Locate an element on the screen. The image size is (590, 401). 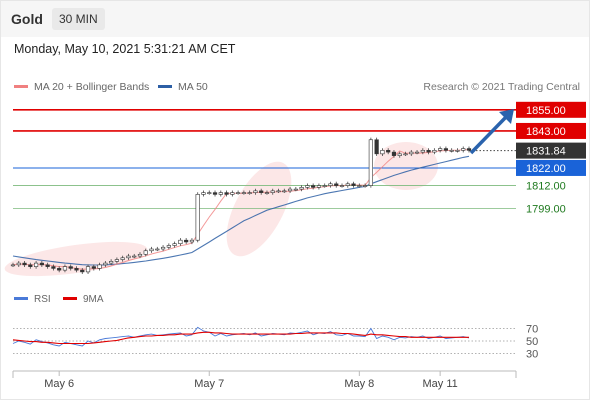
target-label: 1812.00 is located at coordinates (546, 187).